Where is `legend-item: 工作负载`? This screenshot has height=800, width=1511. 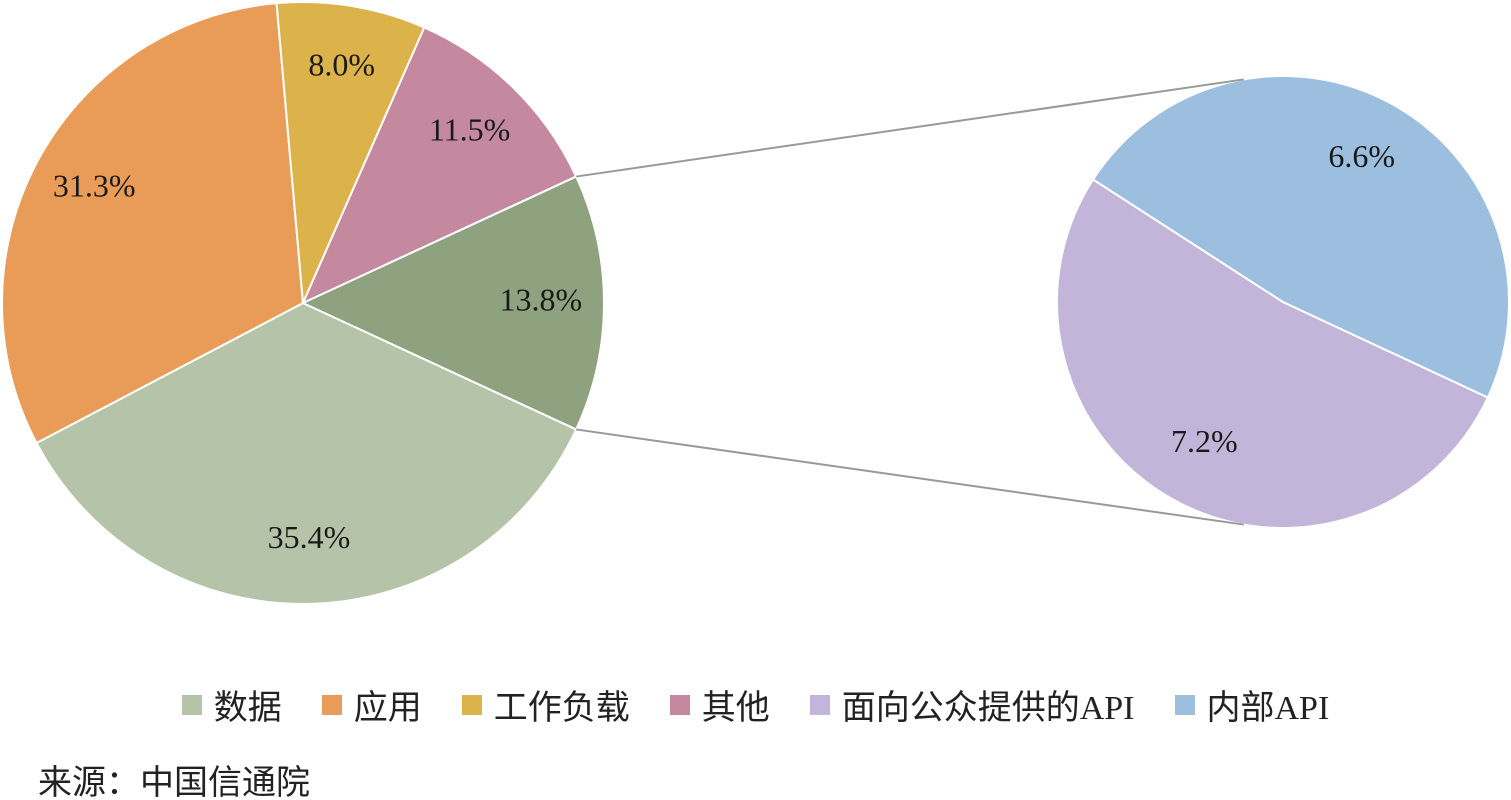 legend-item: 工作负载 is located at coordinates (545, 704).